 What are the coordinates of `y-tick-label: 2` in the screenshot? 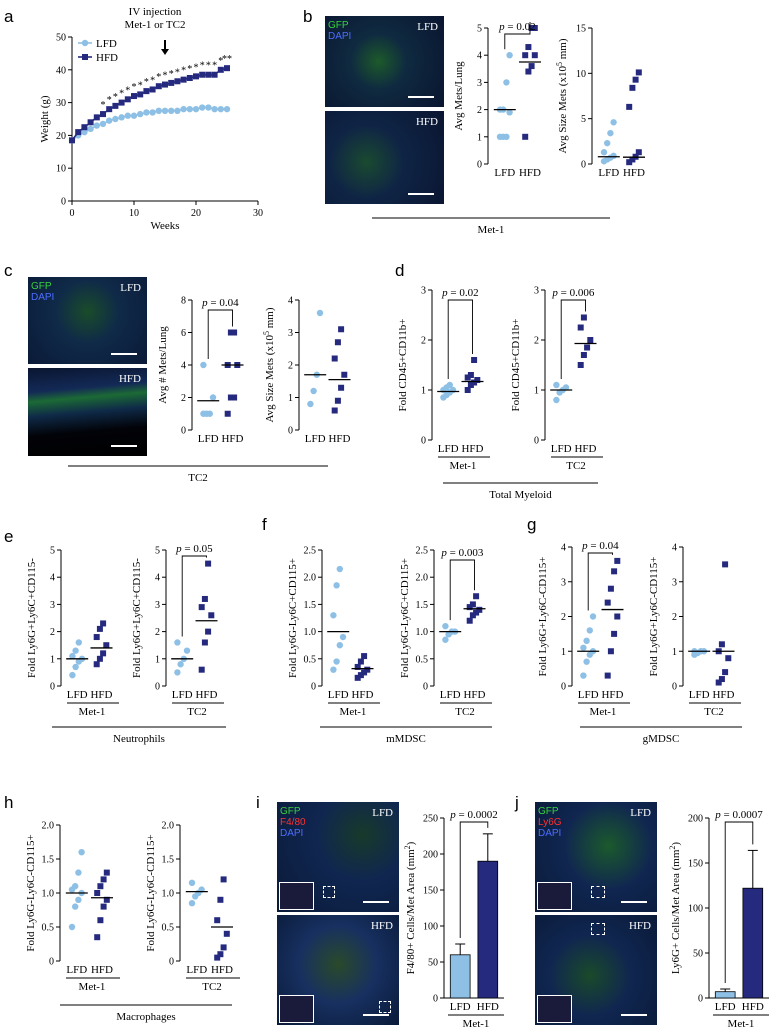 It's located at (674, 617).